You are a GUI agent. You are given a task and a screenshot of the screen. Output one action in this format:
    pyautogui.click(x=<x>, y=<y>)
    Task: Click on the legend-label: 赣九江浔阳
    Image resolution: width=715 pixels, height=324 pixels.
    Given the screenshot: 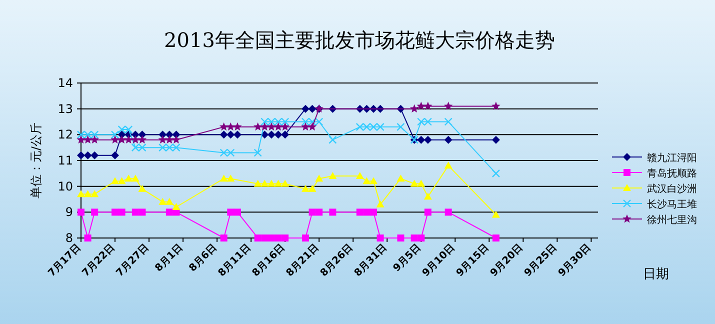 What is the action you would take?
    pyautogui.click(x=672, y=158)
    